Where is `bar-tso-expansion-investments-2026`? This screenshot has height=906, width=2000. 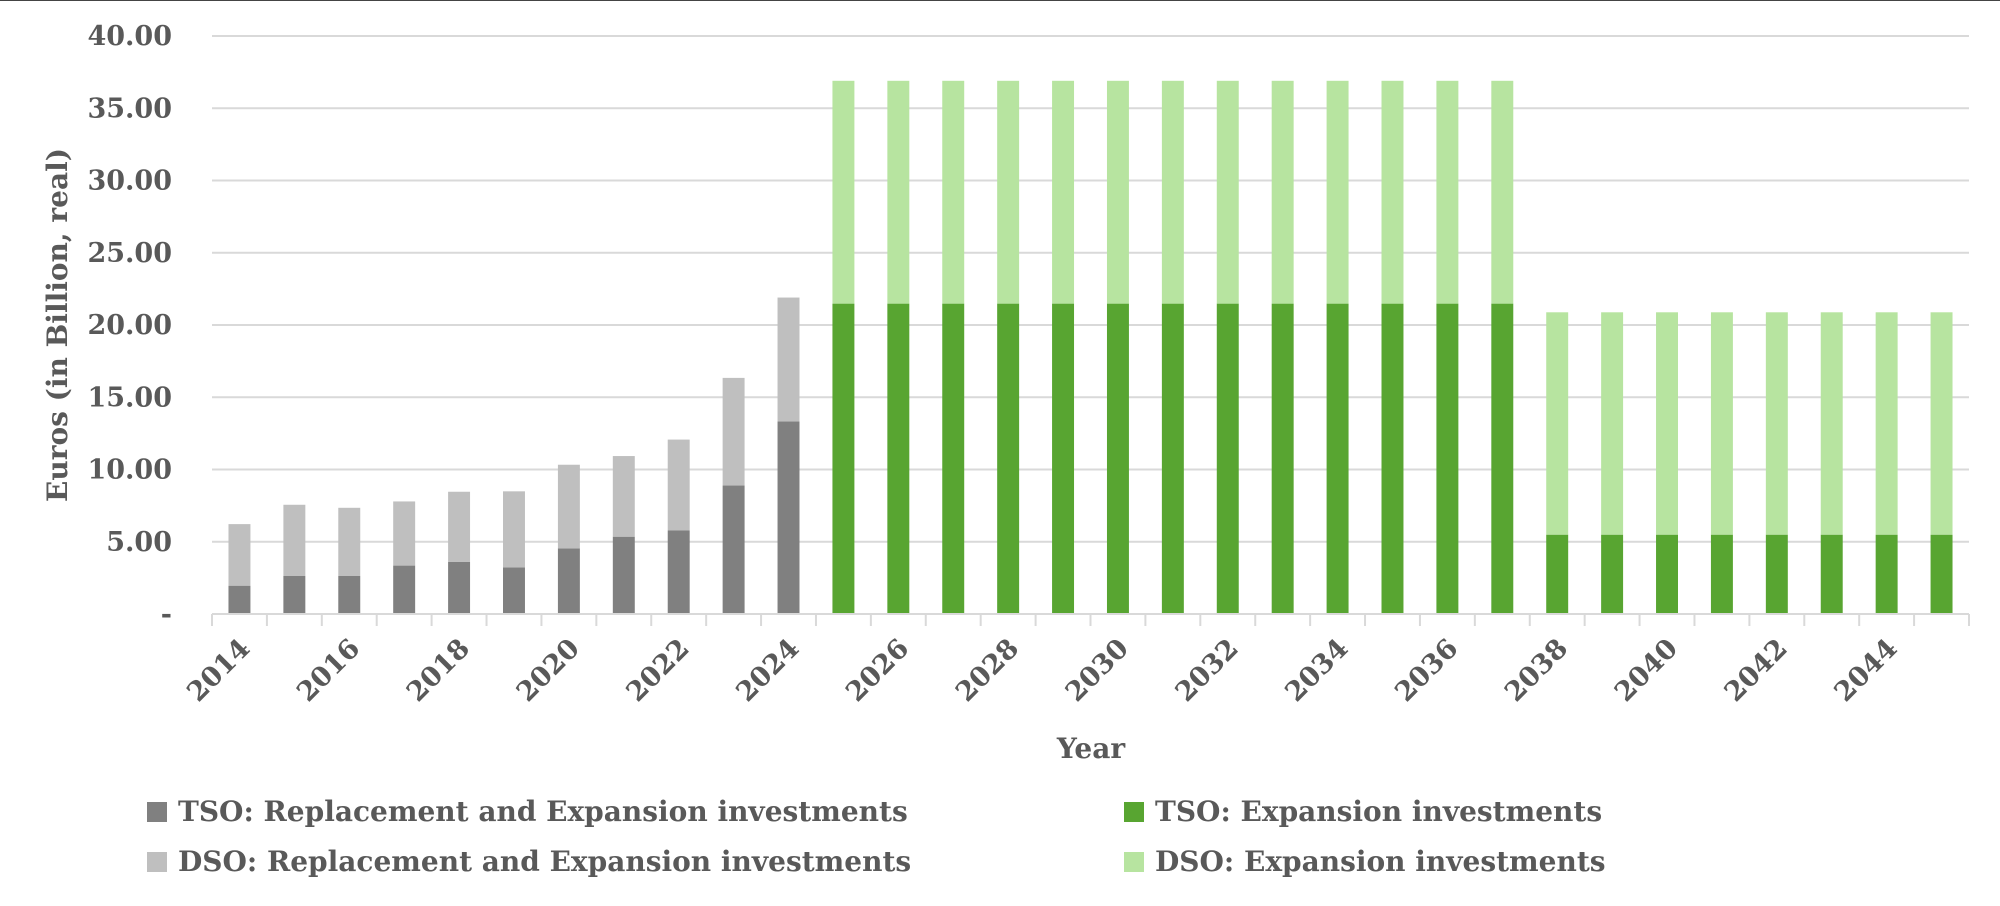
bar-tso-expansion-investments-2026 is located at coordinates (898, 458).